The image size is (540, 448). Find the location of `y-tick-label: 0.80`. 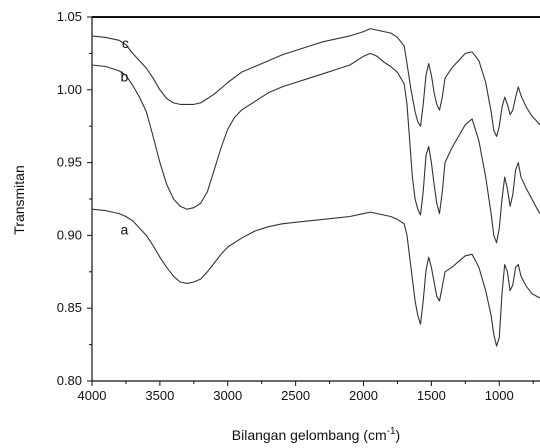

y-tick-label: 0.80 is located at coordinates (69, 380).